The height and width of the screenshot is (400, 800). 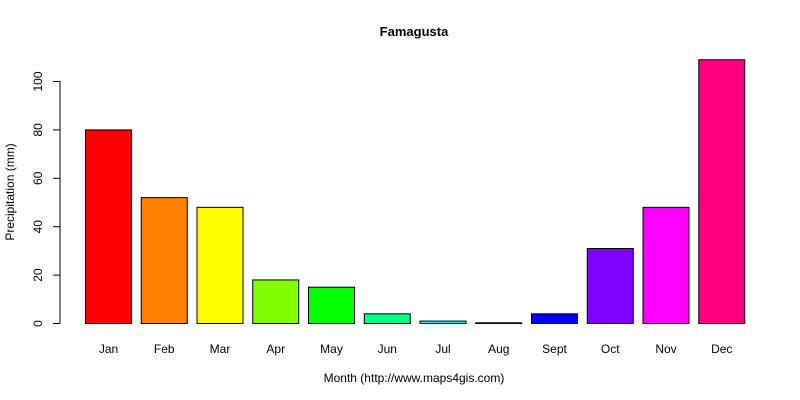 I want to click on bar-jul, so click(x=443, y=322).